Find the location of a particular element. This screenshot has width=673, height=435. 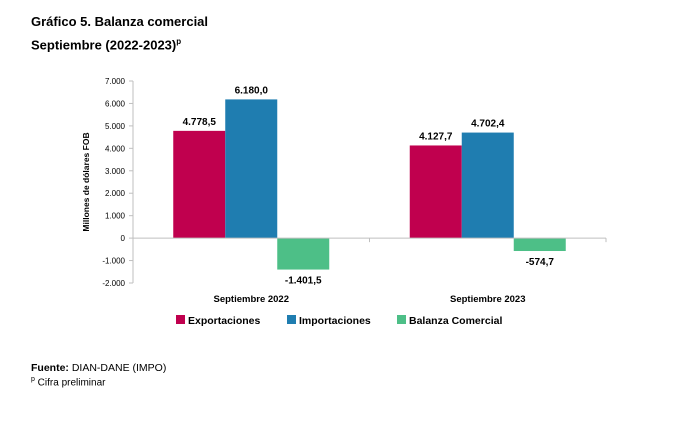

y-tick-label: 6.000 is located at coordinates (115, 103).